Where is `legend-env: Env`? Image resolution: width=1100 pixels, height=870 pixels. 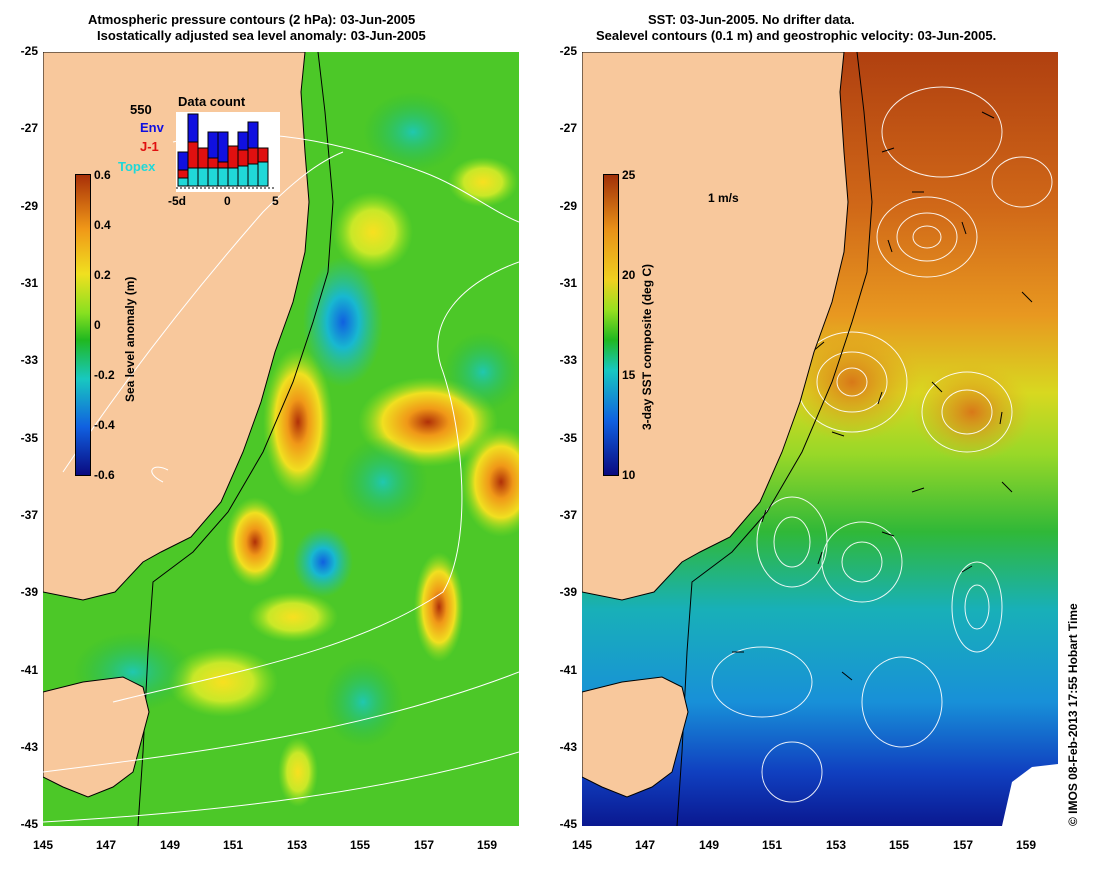 legend-env: Env is located at coordinates (152, 127).